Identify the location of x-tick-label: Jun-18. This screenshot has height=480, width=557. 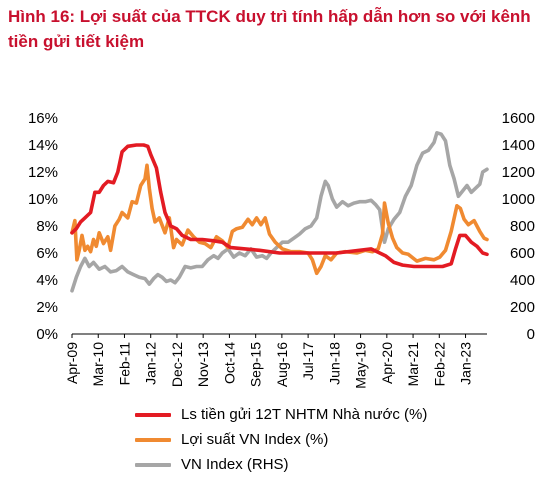
(334, 363).